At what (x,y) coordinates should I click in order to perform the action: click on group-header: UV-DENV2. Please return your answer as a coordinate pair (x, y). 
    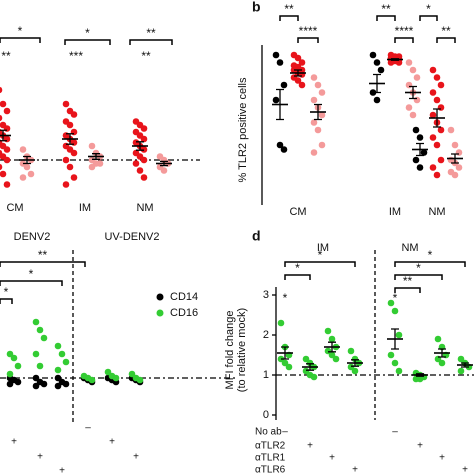
    Looking at the image, I should click on (131, 237).